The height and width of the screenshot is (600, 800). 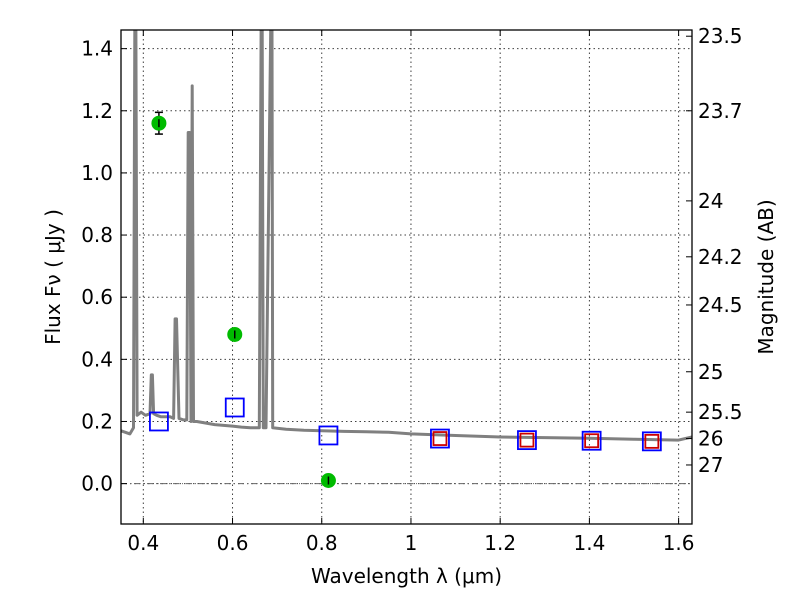 What do you see at coordinates (97, 235) in the screenshot?
I see `y-tick-label: 0.8` at bounding box center [97, 235].